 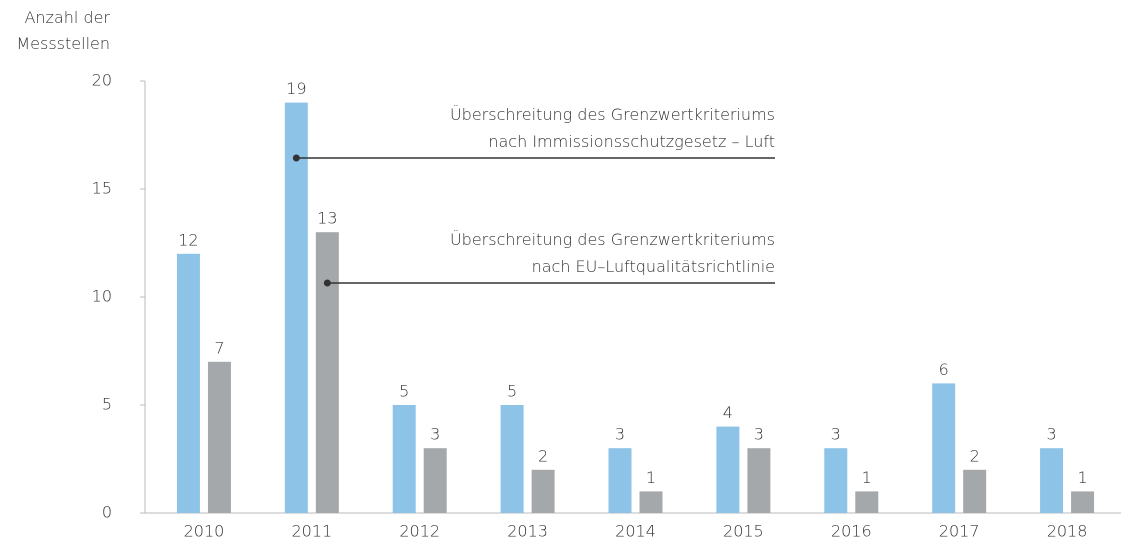 What do you see at coordinates (107, 404) in the screenshot?
I see `y-tick-label: 5` at bounding box center [107, 404].